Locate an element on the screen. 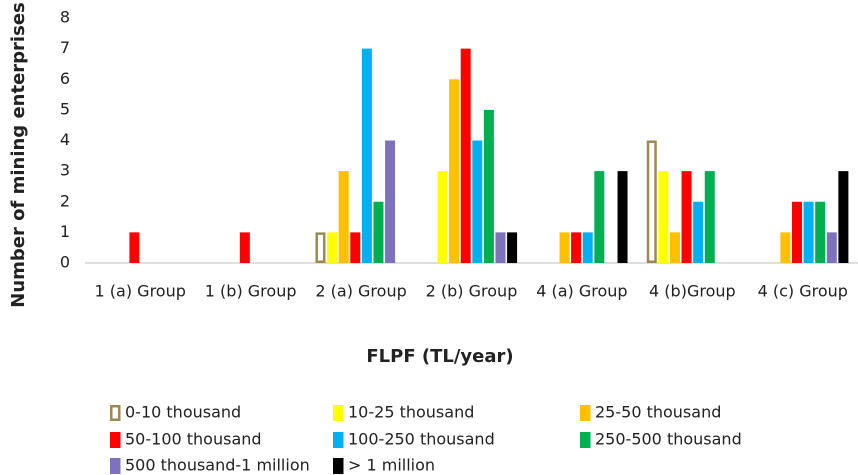  x-tick-label: 4 (a) Group is located at coordinates (581, 291).